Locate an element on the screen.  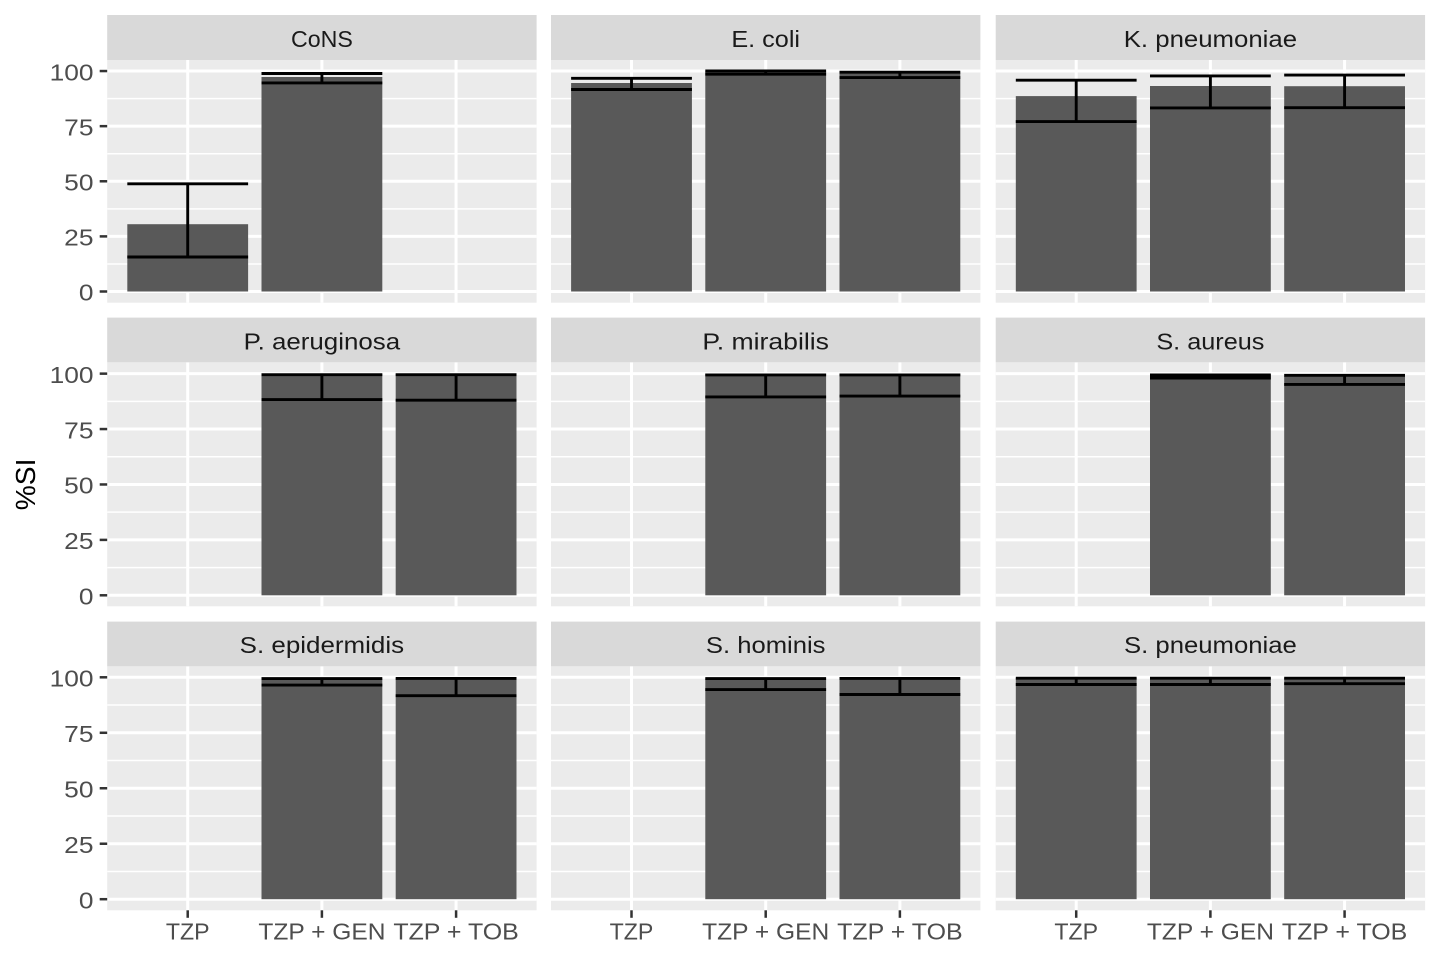
svg-text: K. pneumoniae is located at coordinates (1210, 39).